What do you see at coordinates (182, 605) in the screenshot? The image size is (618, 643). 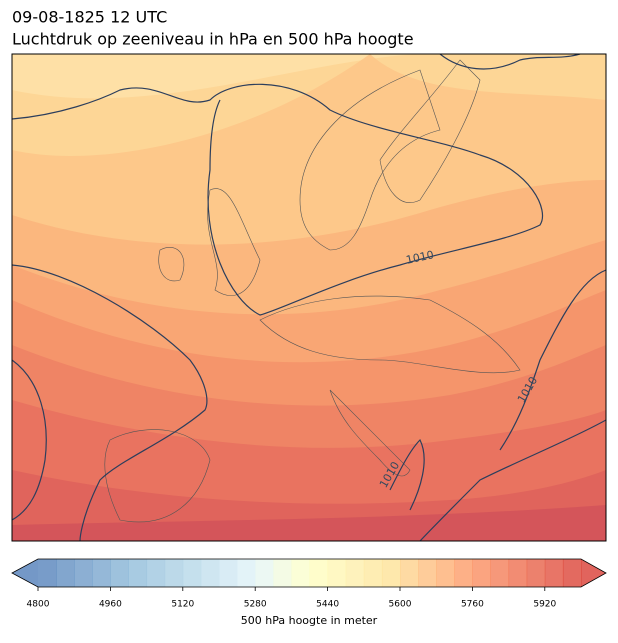 I see `colorbar-tick-label: 5120` at bounding box center [182, 605].